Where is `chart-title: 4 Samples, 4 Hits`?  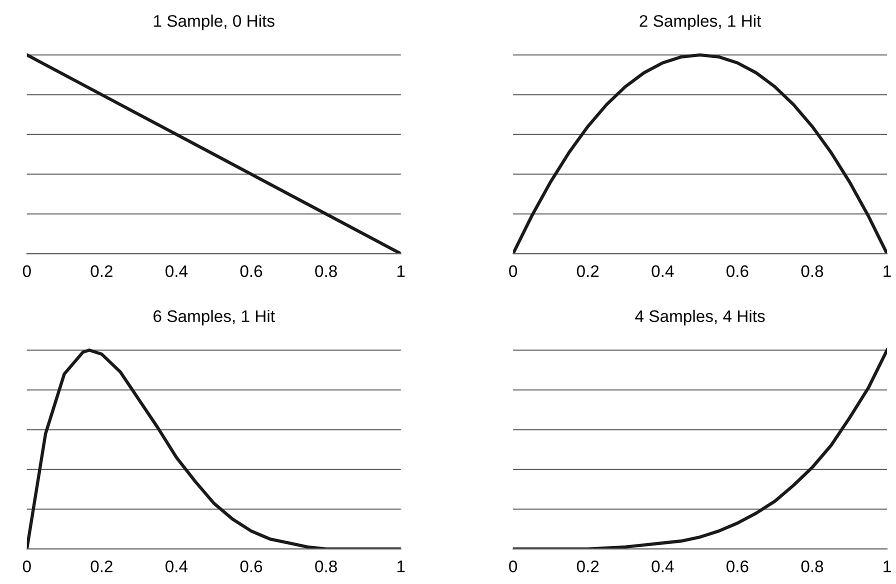 chart-title: 4 Samples, 4 Hits is located at coordinates (700, 318).